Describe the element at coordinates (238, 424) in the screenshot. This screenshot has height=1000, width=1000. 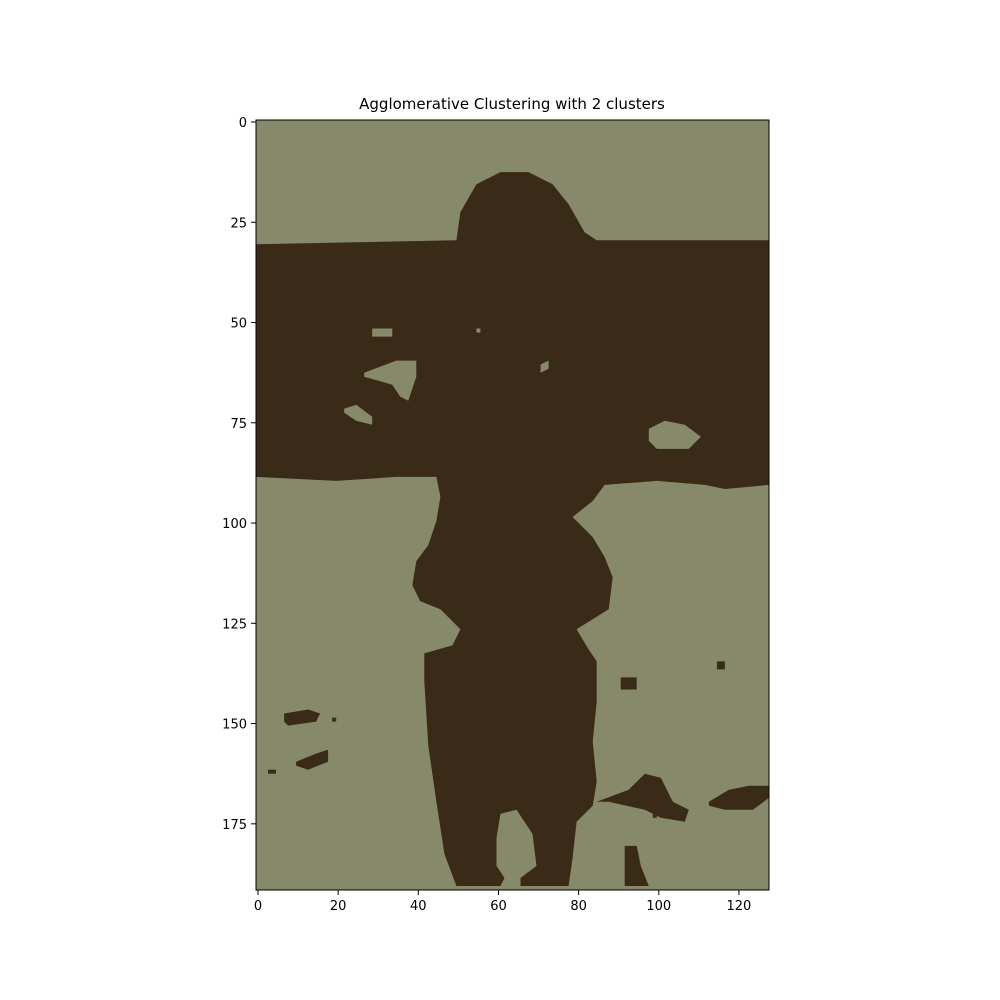
I see `y-tick-label: 75` at that location.